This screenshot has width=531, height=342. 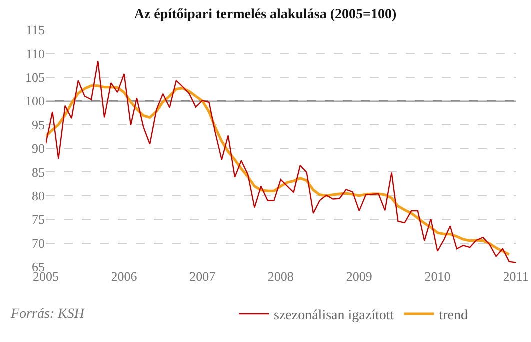 What do you see at coordinates (516, 276) in the screenshot?
I see `x-tick-label: 2011` at bounding box center [516, 276].